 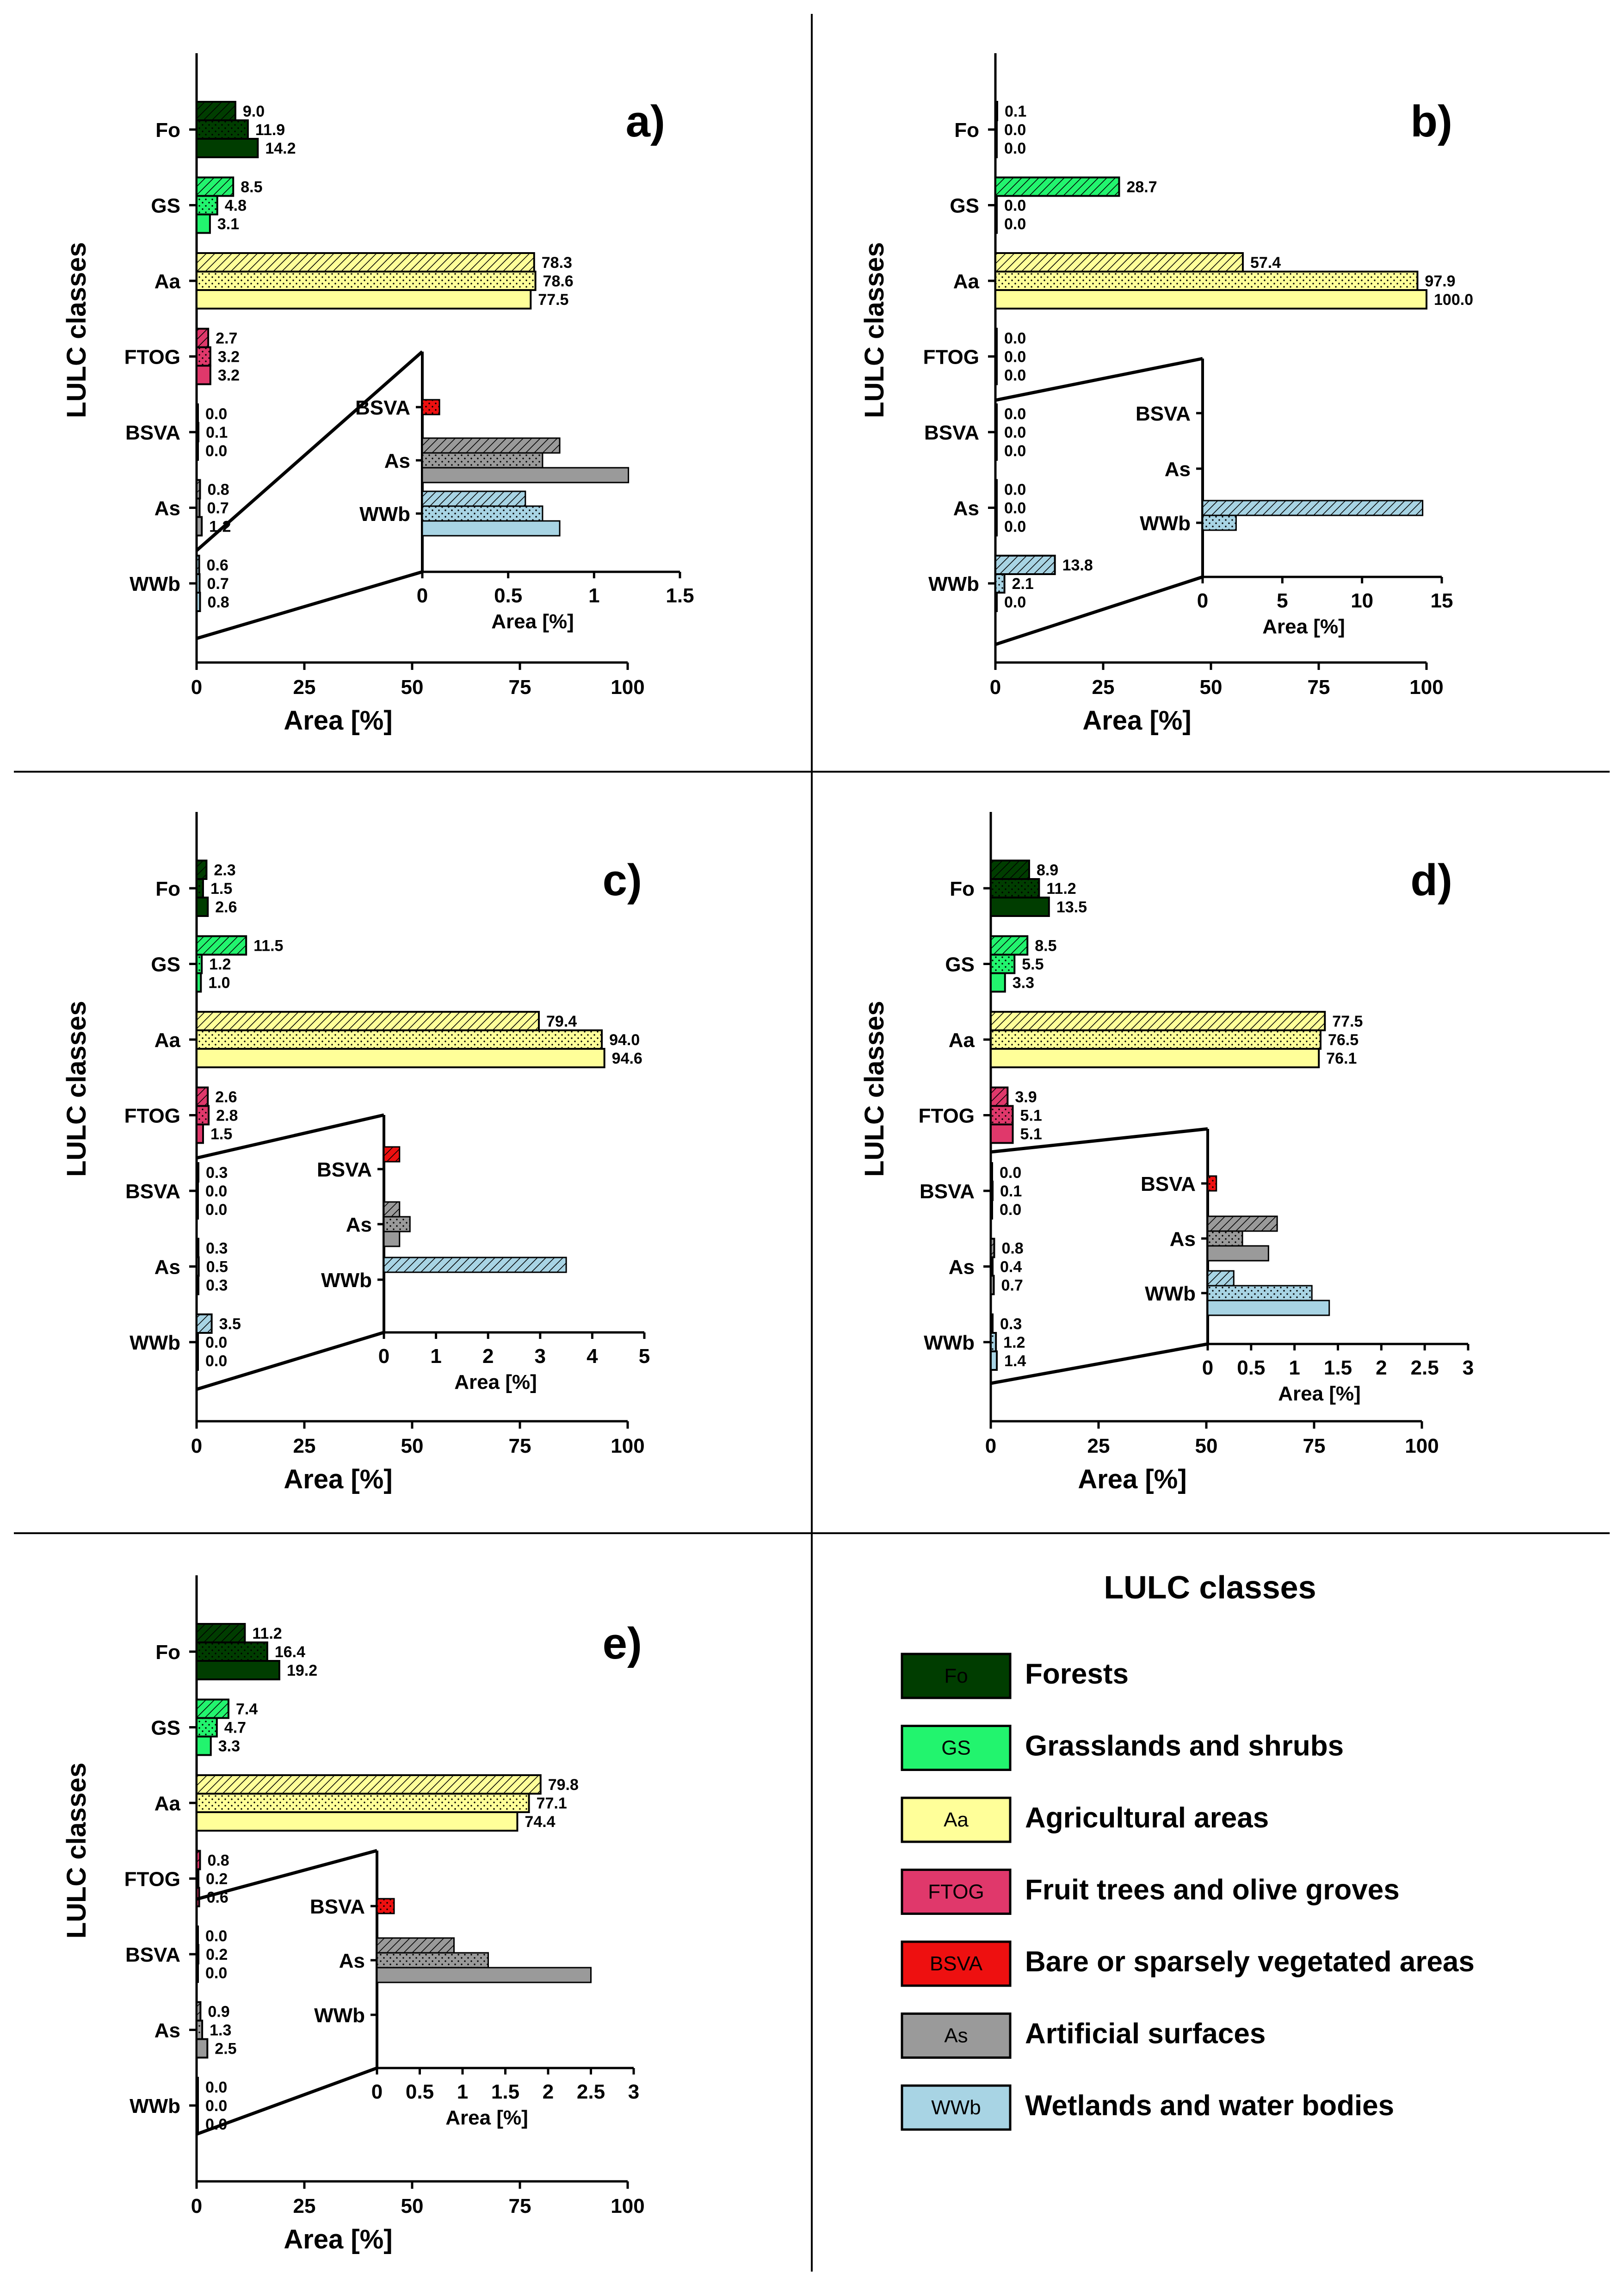 I want to click on bar-Aa-solid, so click(x=1210, y=299).